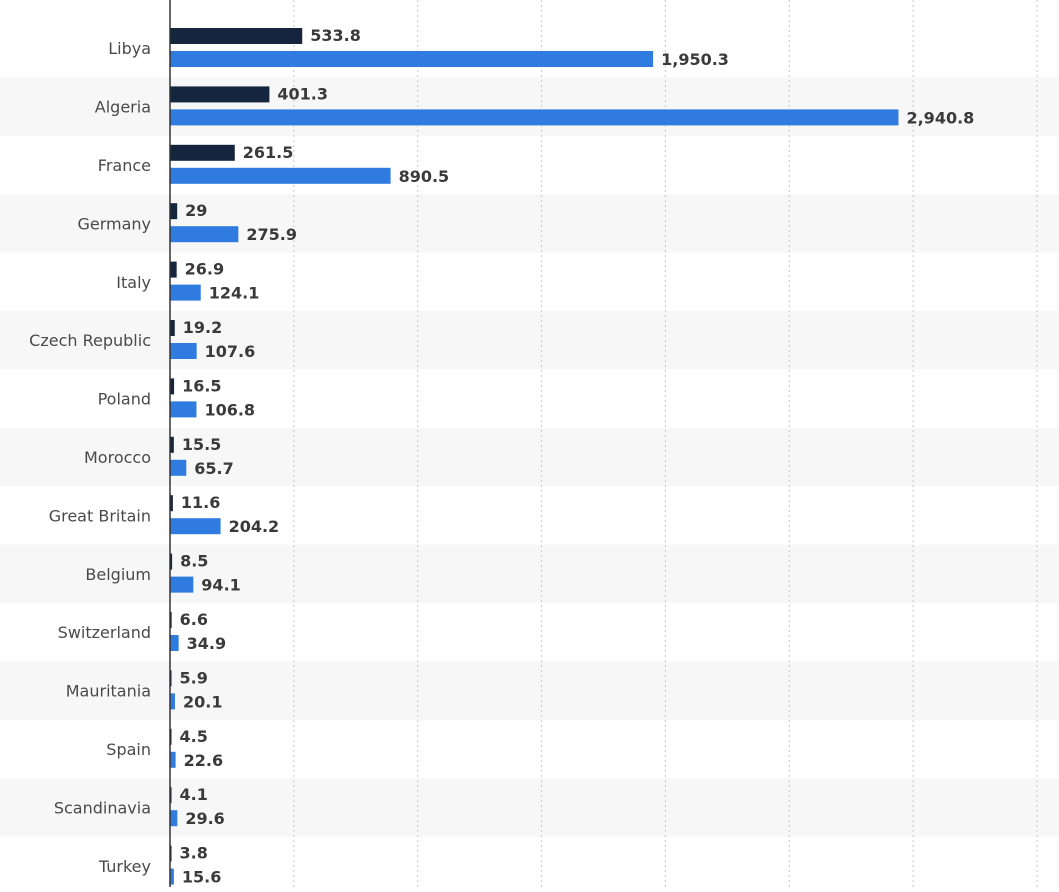  I want to click on category-label: Morocco, so click(117, 457).